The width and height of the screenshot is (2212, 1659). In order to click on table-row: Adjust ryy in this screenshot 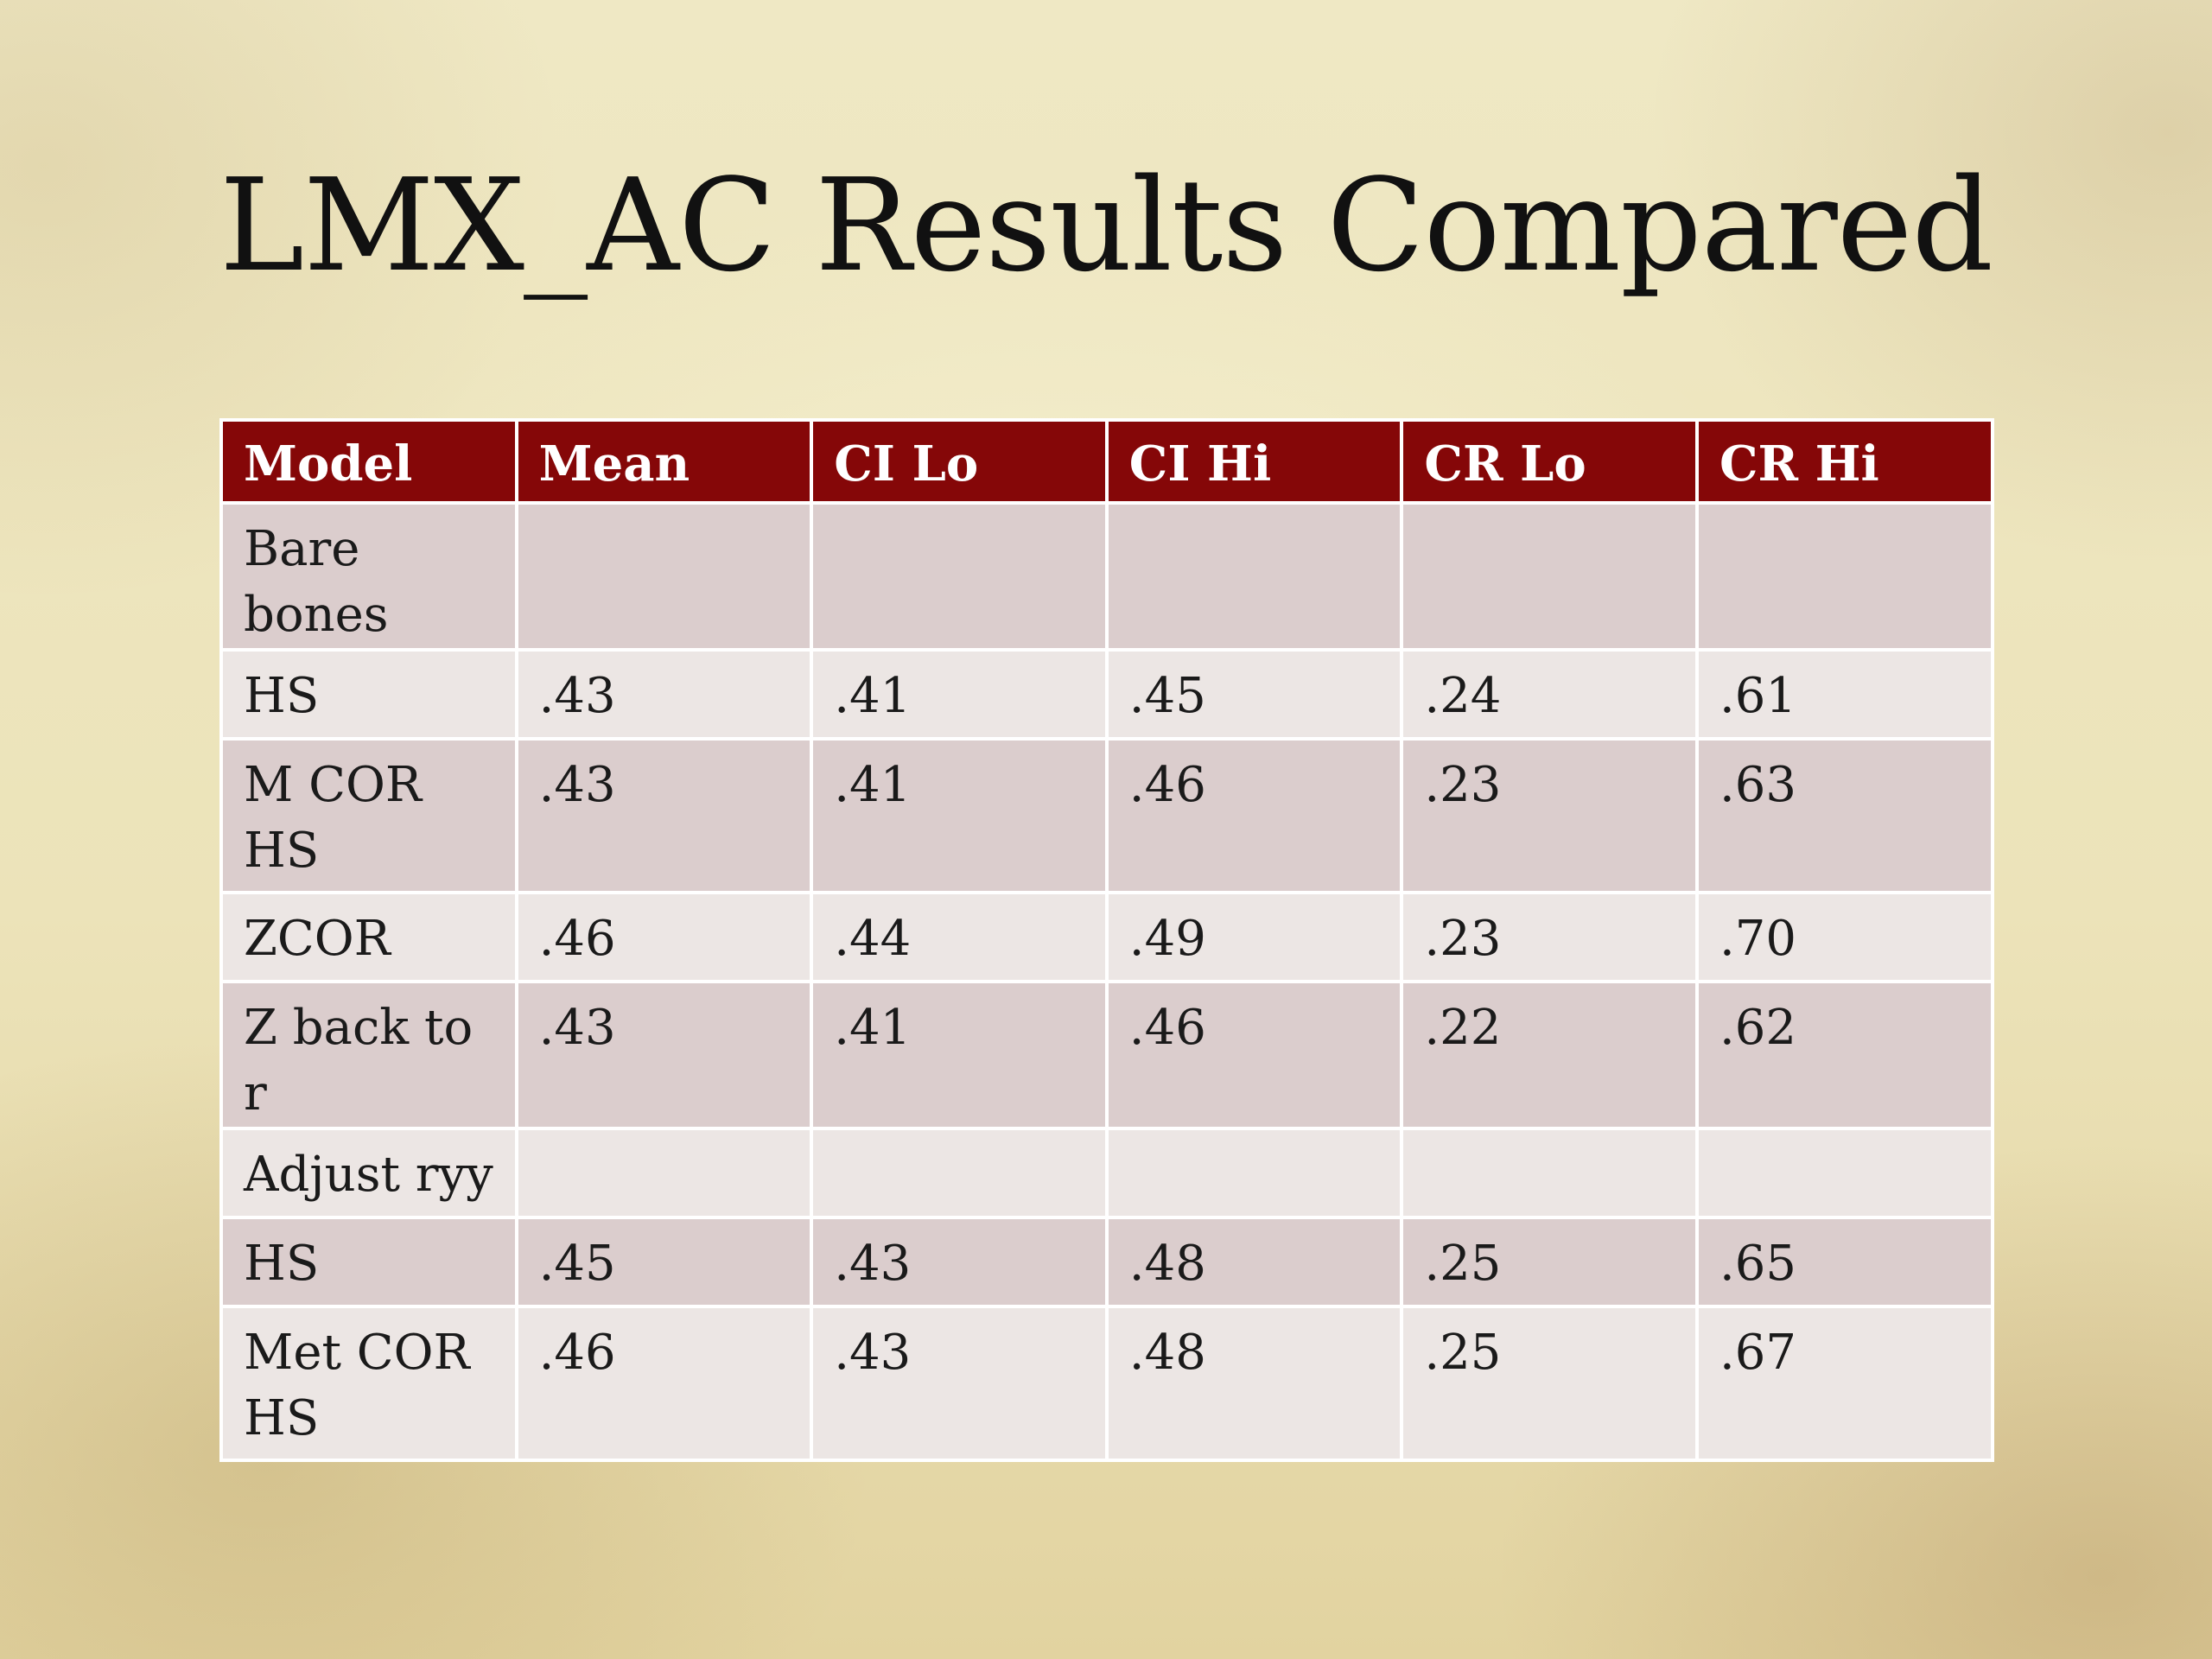, I will do `click(1106, 1173)`.